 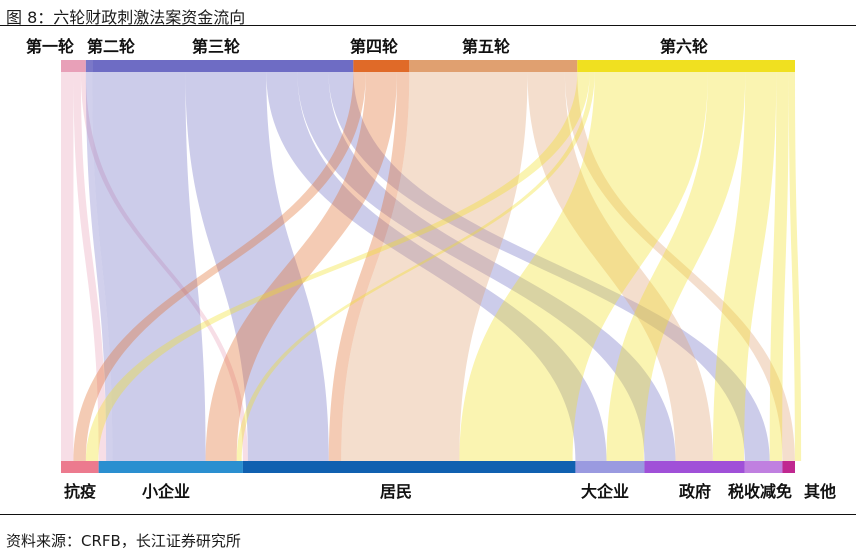 What do you see at coordinates (369, 266) in the screenshot?
I see `flow-r4-t3` at bounding box center [369, 266].